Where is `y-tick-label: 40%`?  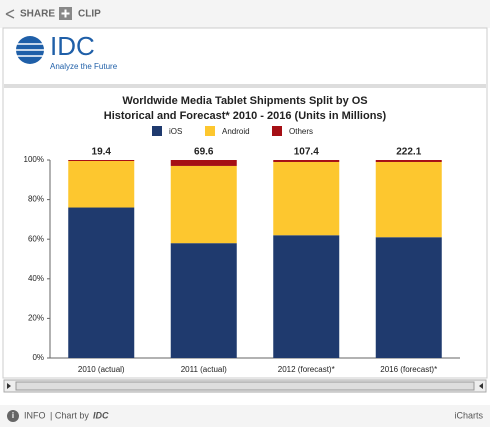
y-tick-label: 40% is located at coordinates (36, 278).